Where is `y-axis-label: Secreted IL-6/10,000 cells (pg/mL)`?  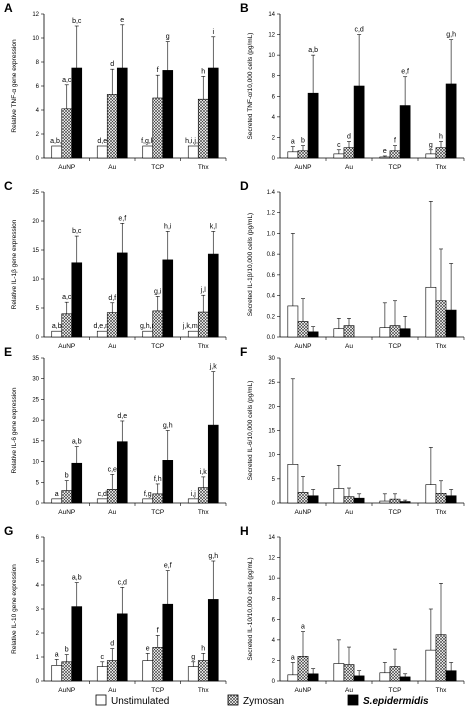
y-axis-label: Secreted IL-6/10,000 cells (pg/mL) is located at coordinates (250, 431).